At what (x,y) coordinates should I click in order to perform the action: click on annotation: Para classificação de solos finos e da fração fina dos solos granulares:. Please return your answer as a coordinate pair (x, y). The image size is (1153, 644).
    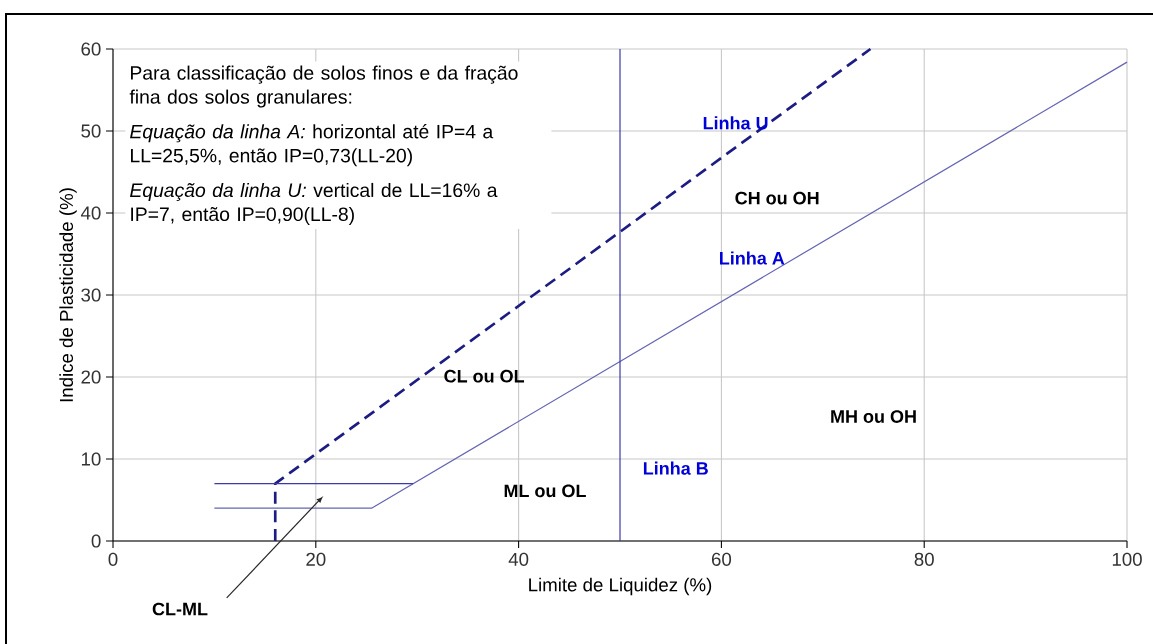
    Looking at the image, I should click on (323, 86).